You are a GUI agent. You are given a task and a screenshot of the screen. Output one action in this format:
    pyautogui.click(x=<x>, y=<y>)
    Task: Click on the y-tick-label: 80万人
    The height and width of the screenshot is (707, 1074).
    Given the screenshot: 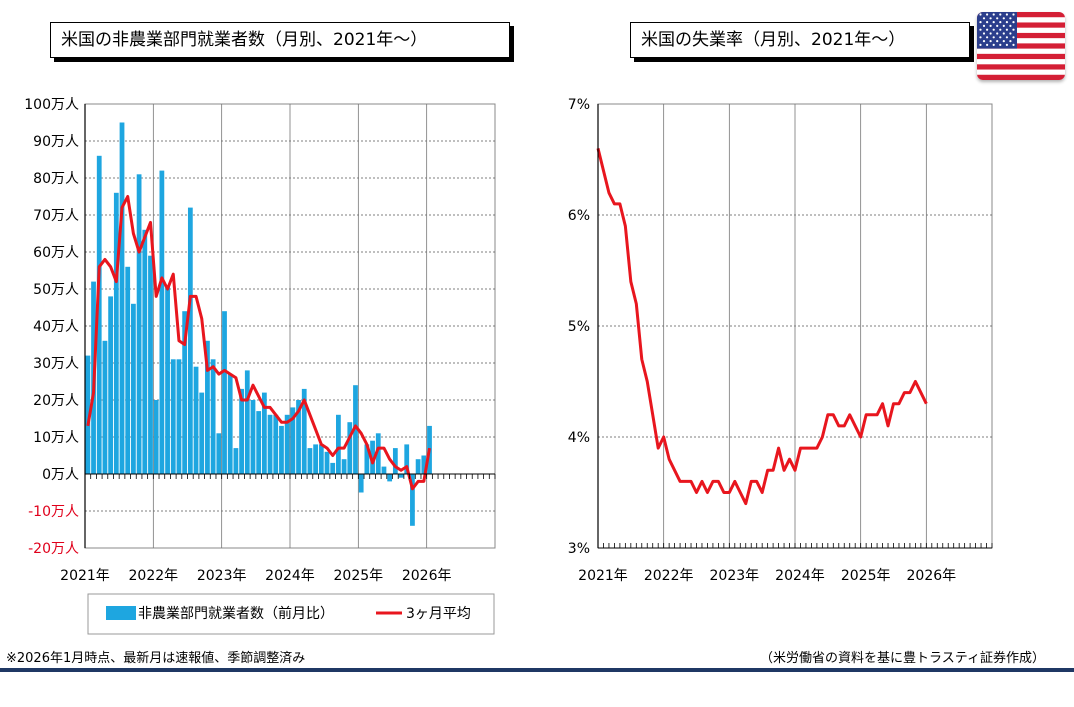 What is the action you would take?
    pyautogui.click(x=56, y=179)
    